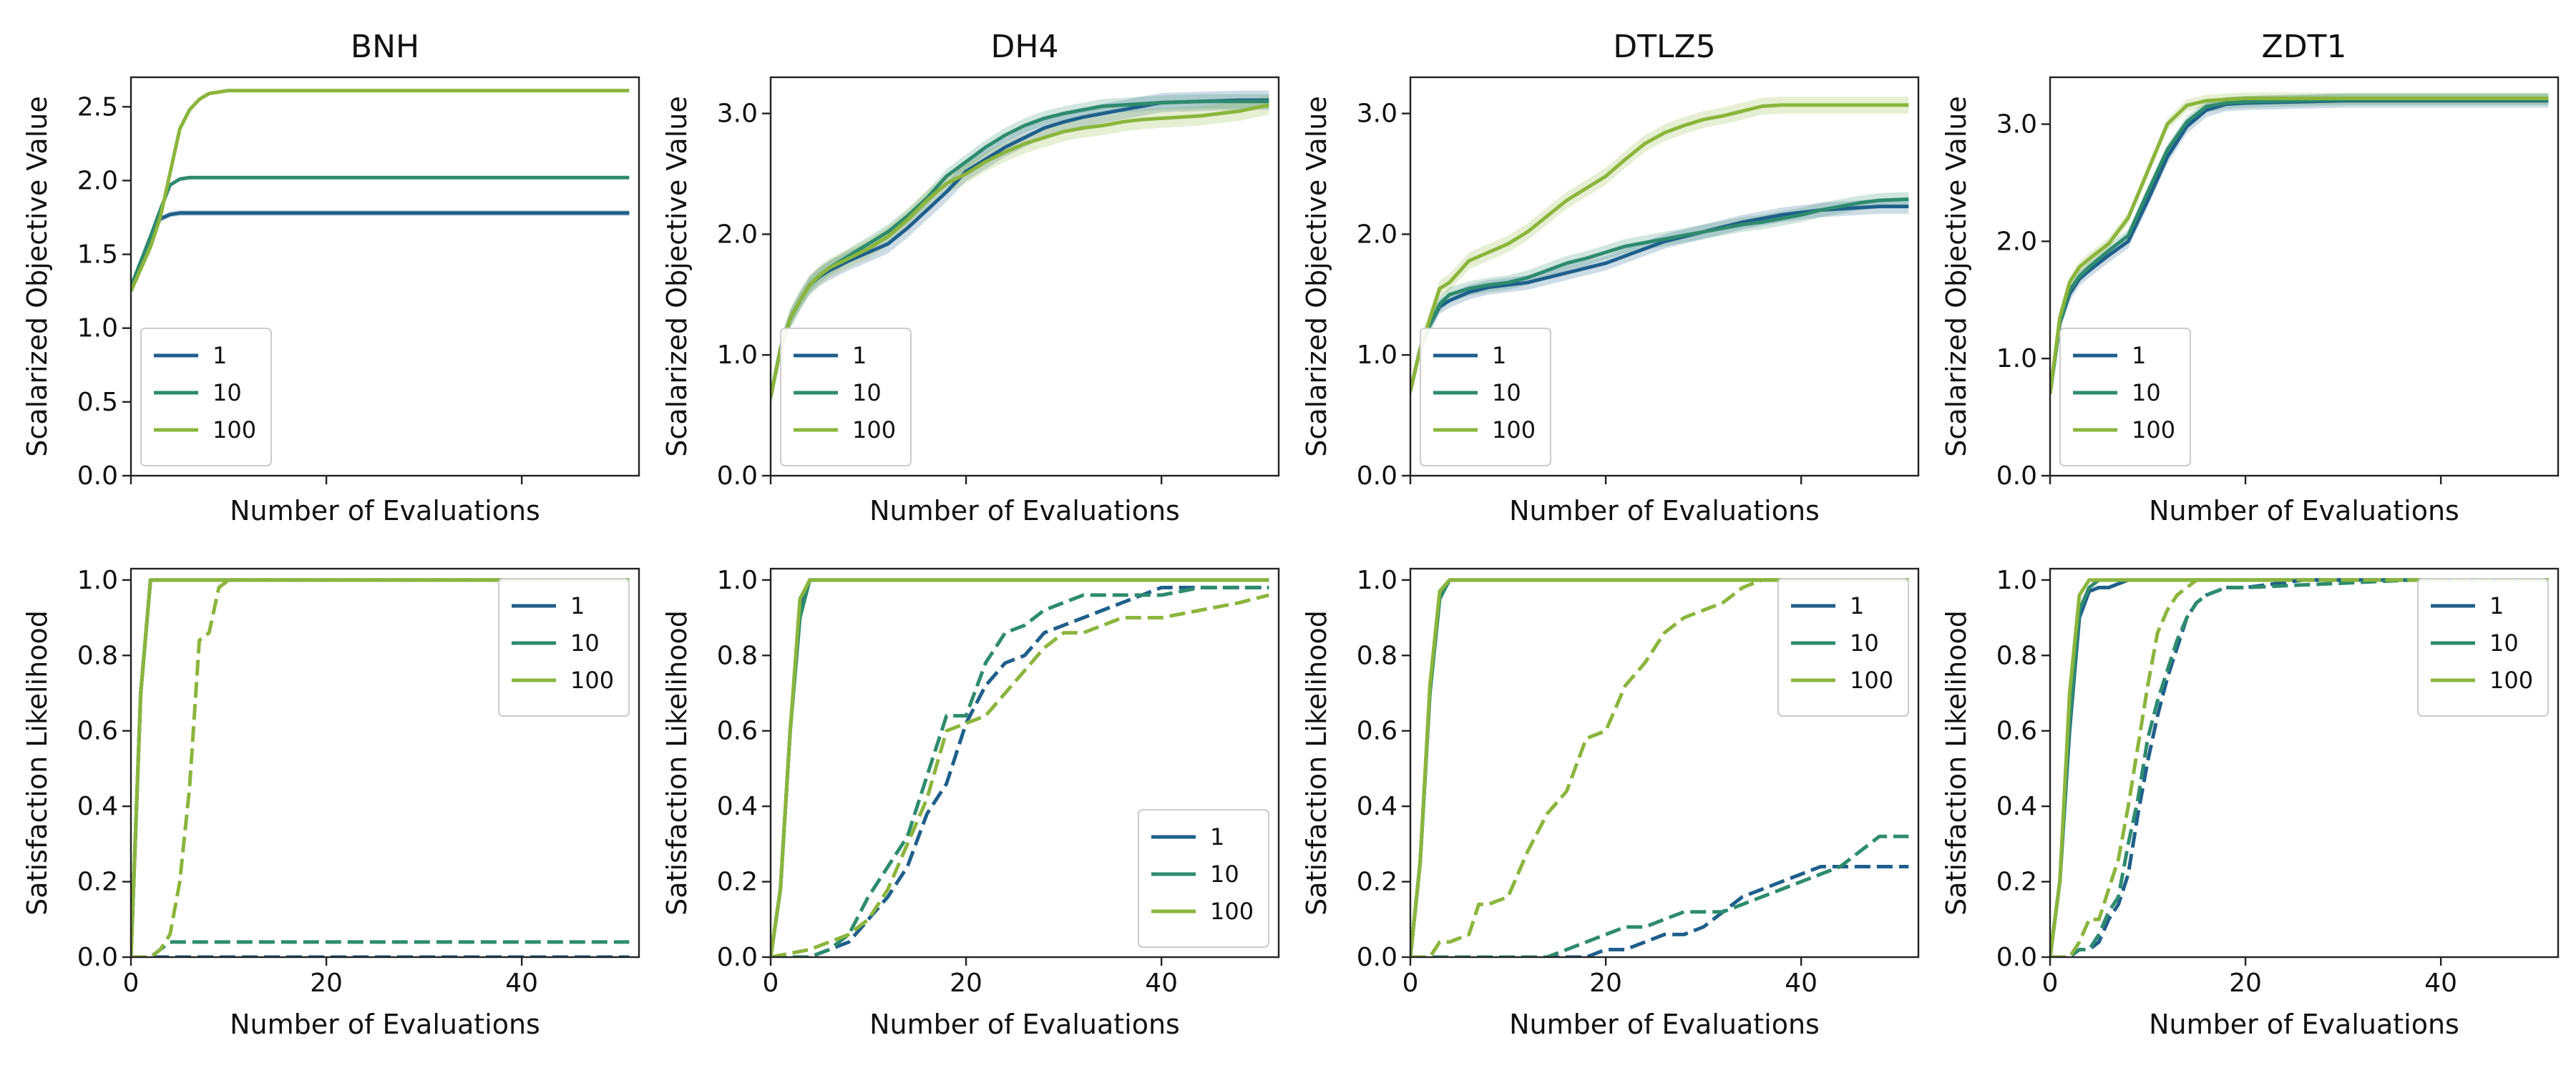  Describe the element at coordinates (2304, 47) in the screenshot. I see `chart-title: ZDT1` at that location.